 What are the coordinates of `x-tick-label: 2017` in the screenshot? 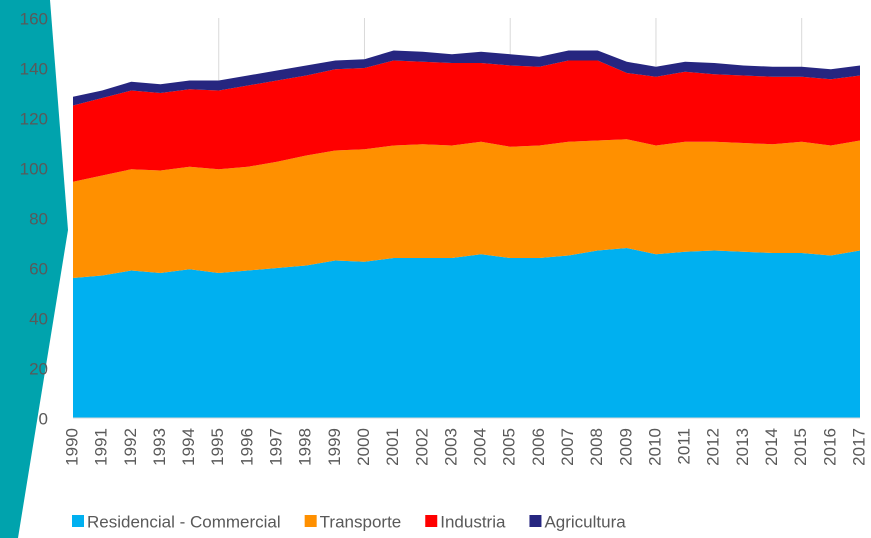 It's located at (858, 447).